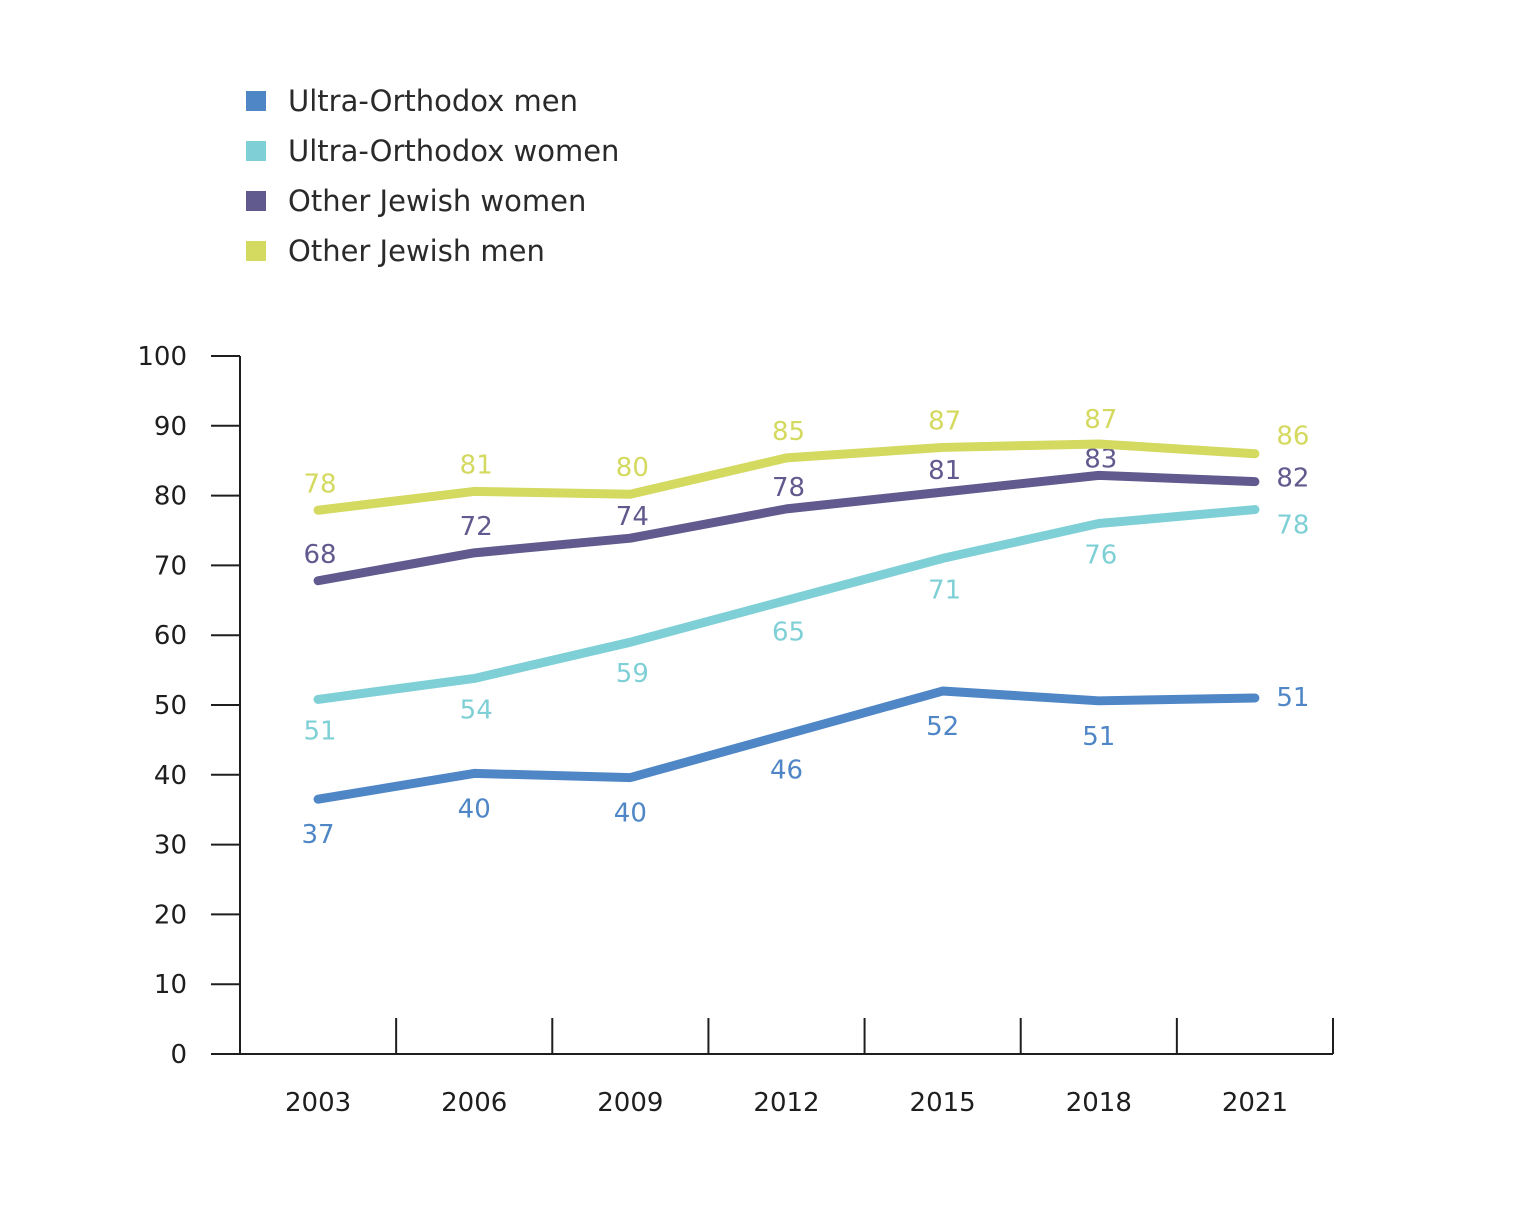  What do you see at coordinates (476, 710) in the screenshot?
I see `data-label: 54` at bounding box center [476, 710].